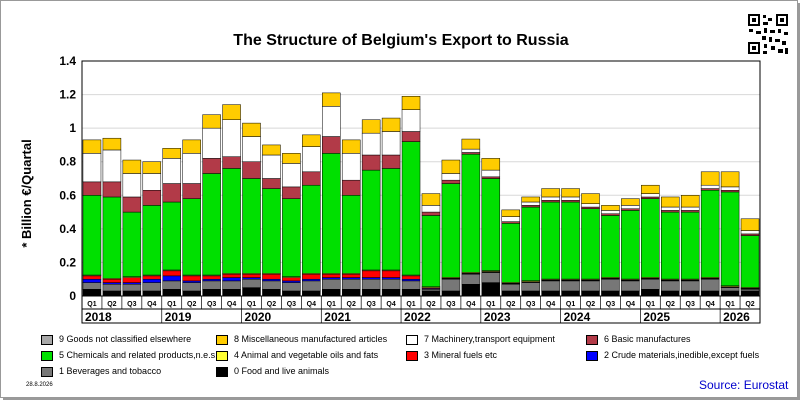  What do you see at coordinates (577, 317) in the screenshot?
I see `year-label: 2024` at bounding box center [577, 317].